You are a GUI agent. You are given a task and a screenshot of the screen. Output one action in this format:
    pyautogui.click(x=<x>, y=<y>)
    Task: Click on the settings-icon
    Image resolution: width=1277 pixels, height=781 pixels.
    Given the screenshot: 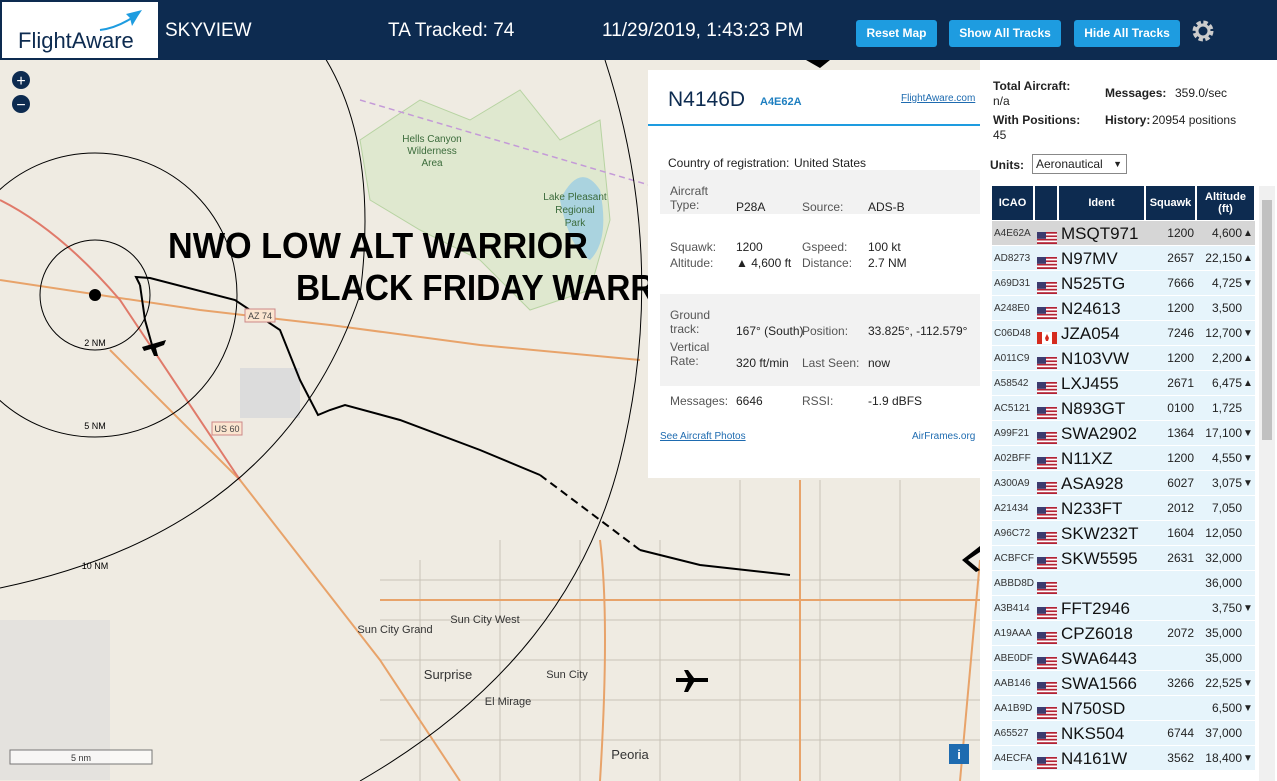 What is the action you would take?
    pyautogui.click(x=1203, y=31)
    